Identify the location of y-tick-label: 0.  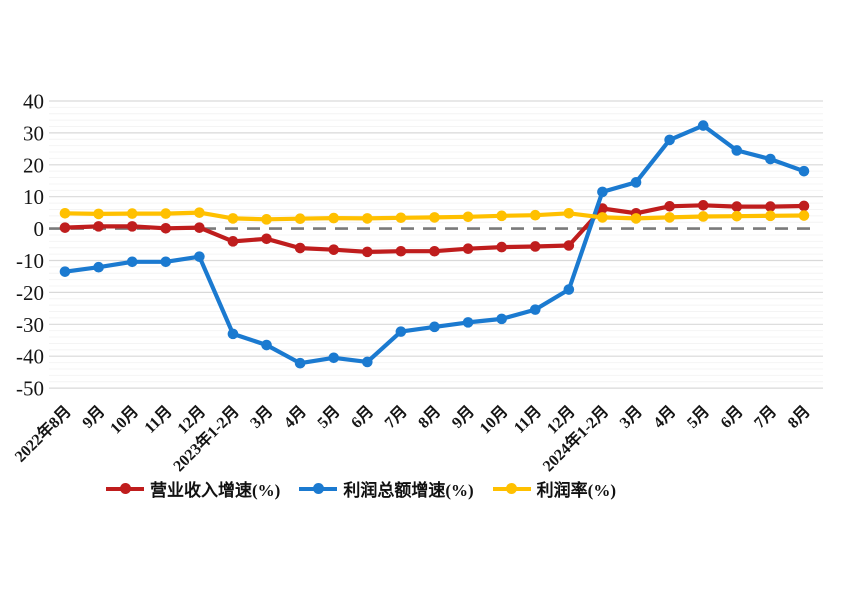
(39, 229).